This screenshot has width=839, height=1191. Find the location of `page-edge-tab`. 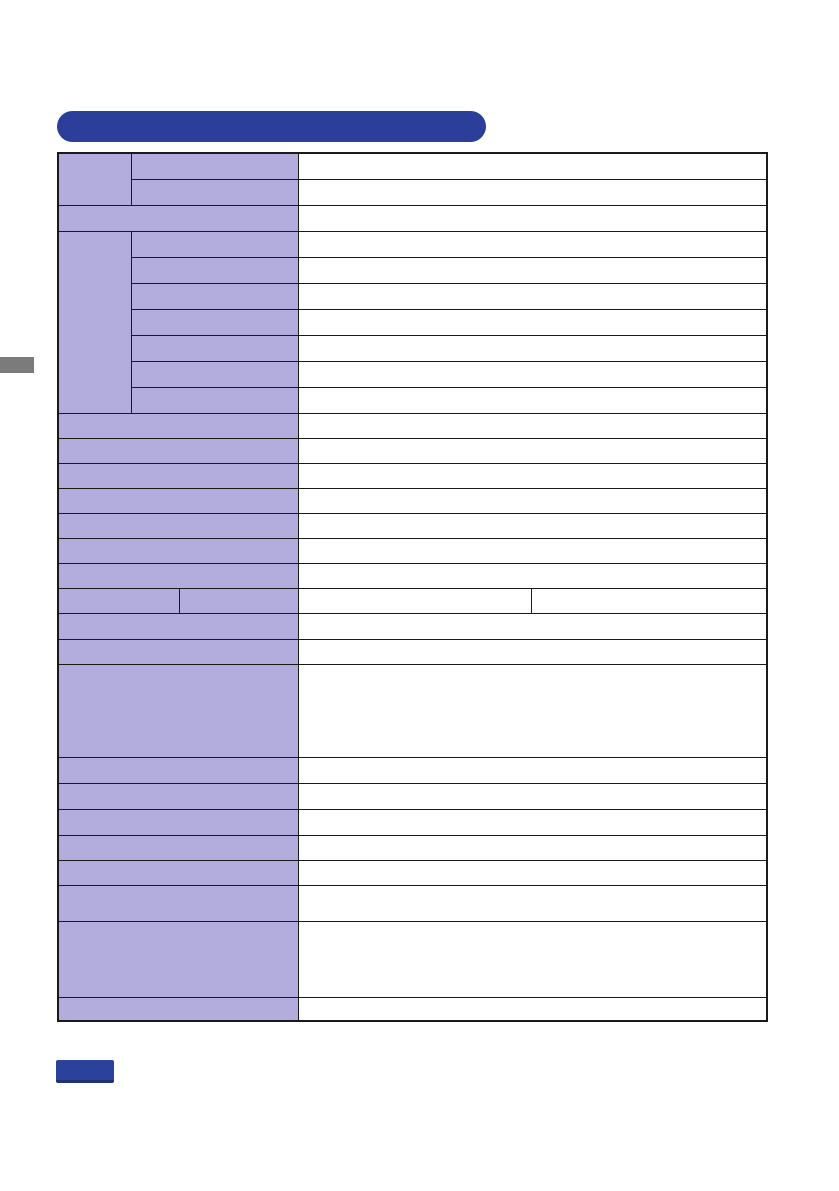

page-edge-tab is located at coordinates (17, 365).